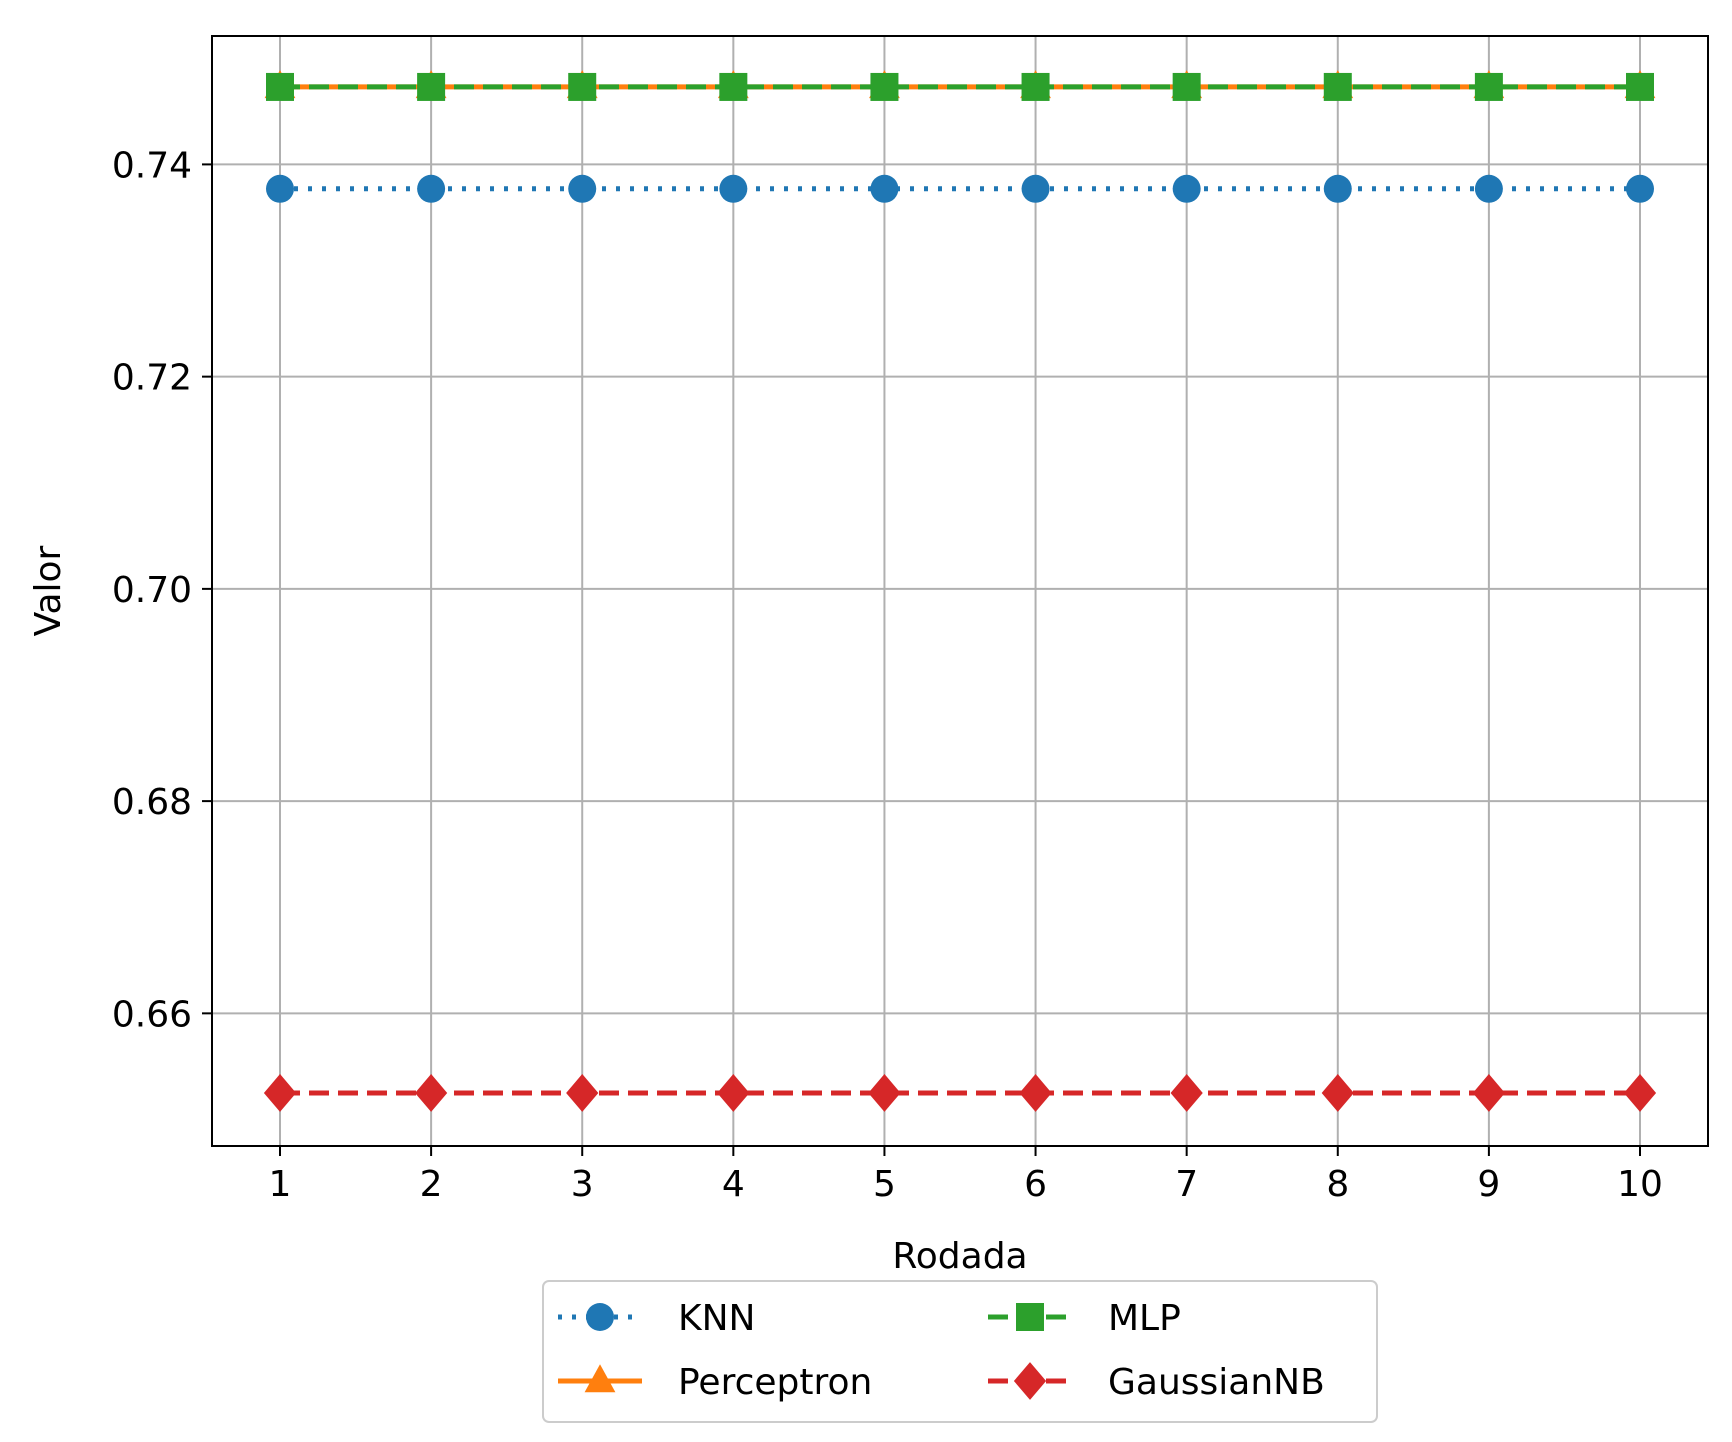 Image resolution: width=1732 pixels, height=1442 pixels. I want to click on legend-label: Perceptron, so click(775, 1382).